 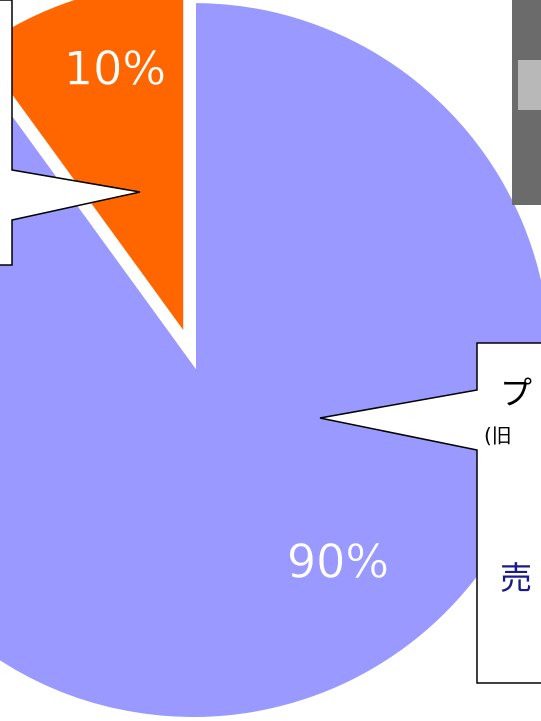 I want to click on callout-text: プ, so click(x=516, y=393).